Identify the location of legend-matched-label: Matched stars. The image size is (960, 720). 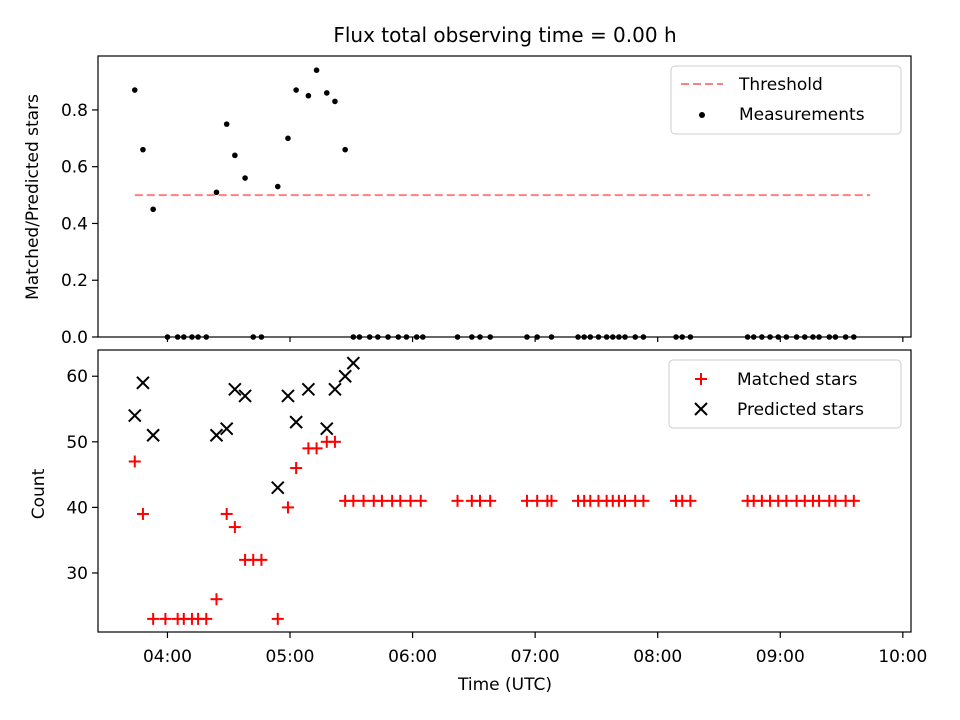
(797, 380).